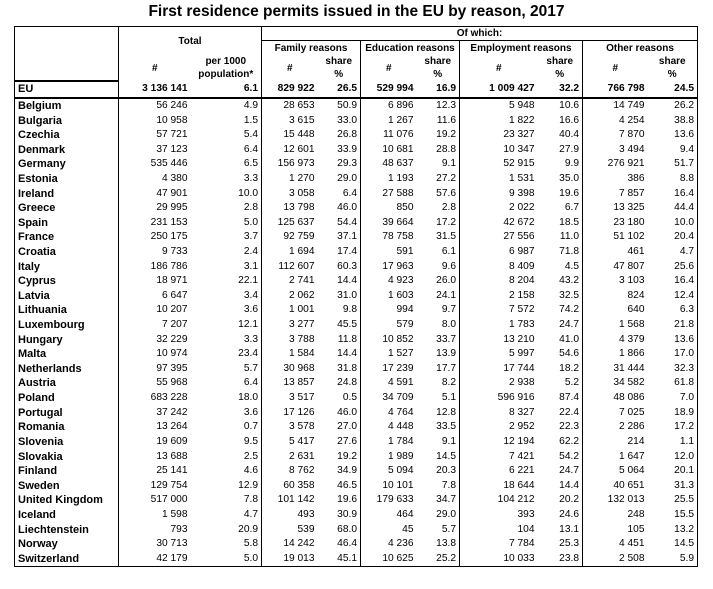  I want to click on employment-count-cell: 104 212, so click(516, 500).